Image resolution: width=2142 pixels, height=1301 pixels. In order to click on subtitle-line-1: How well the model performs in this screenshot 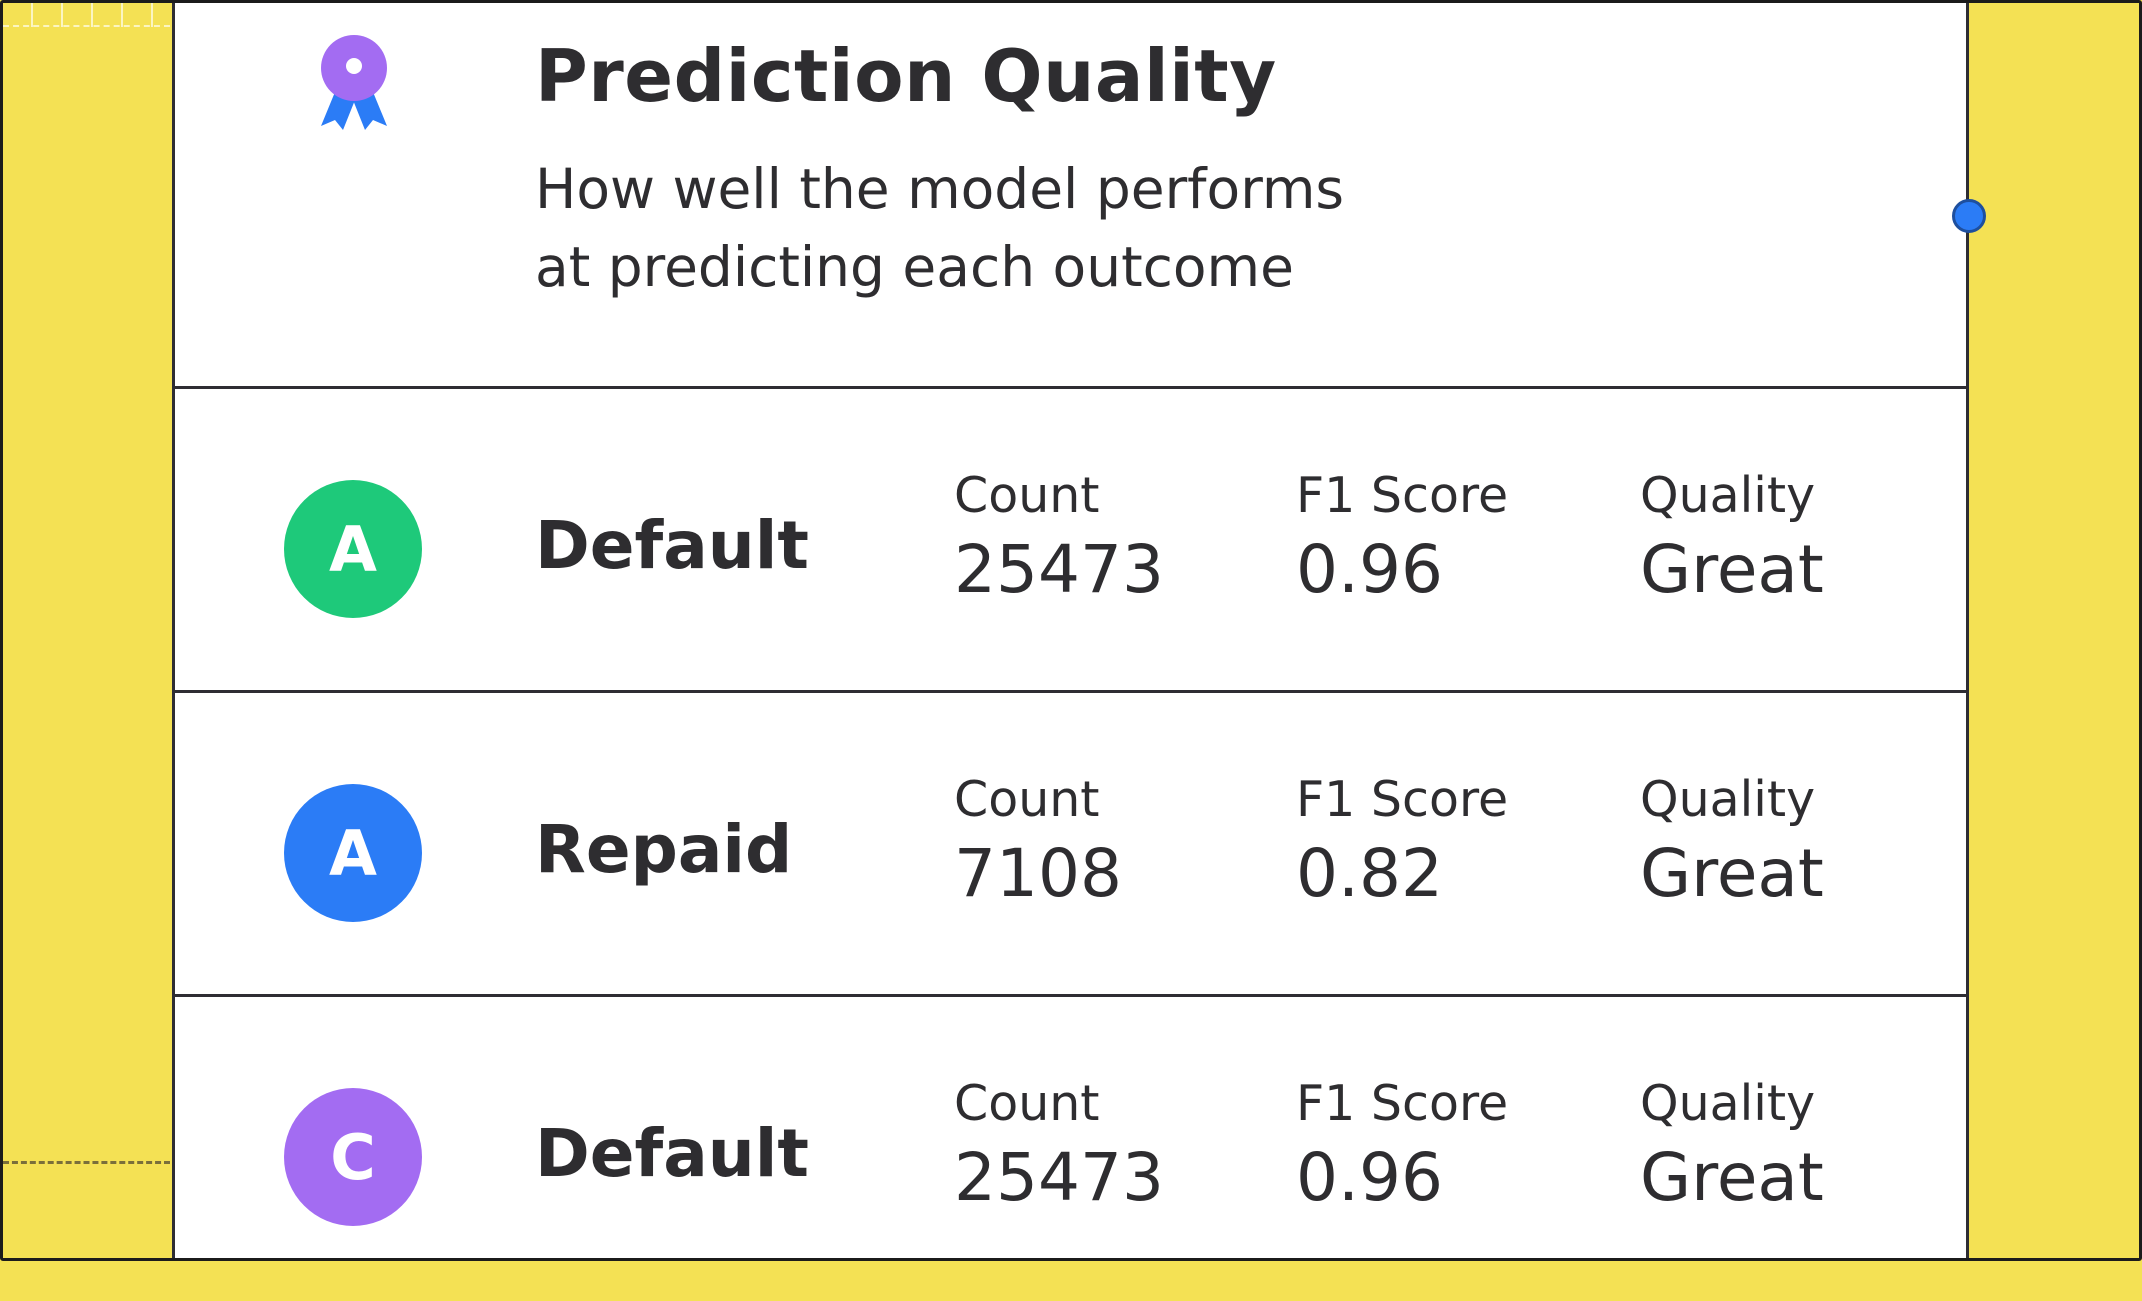, I will do `click(940, 189)`.